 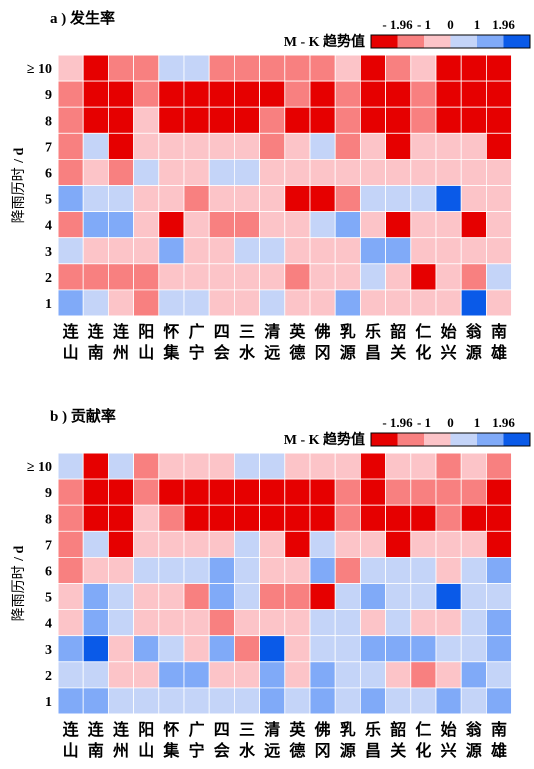 I want to click on y-tick-label: ≥ 10, so click(x=39, y=467).